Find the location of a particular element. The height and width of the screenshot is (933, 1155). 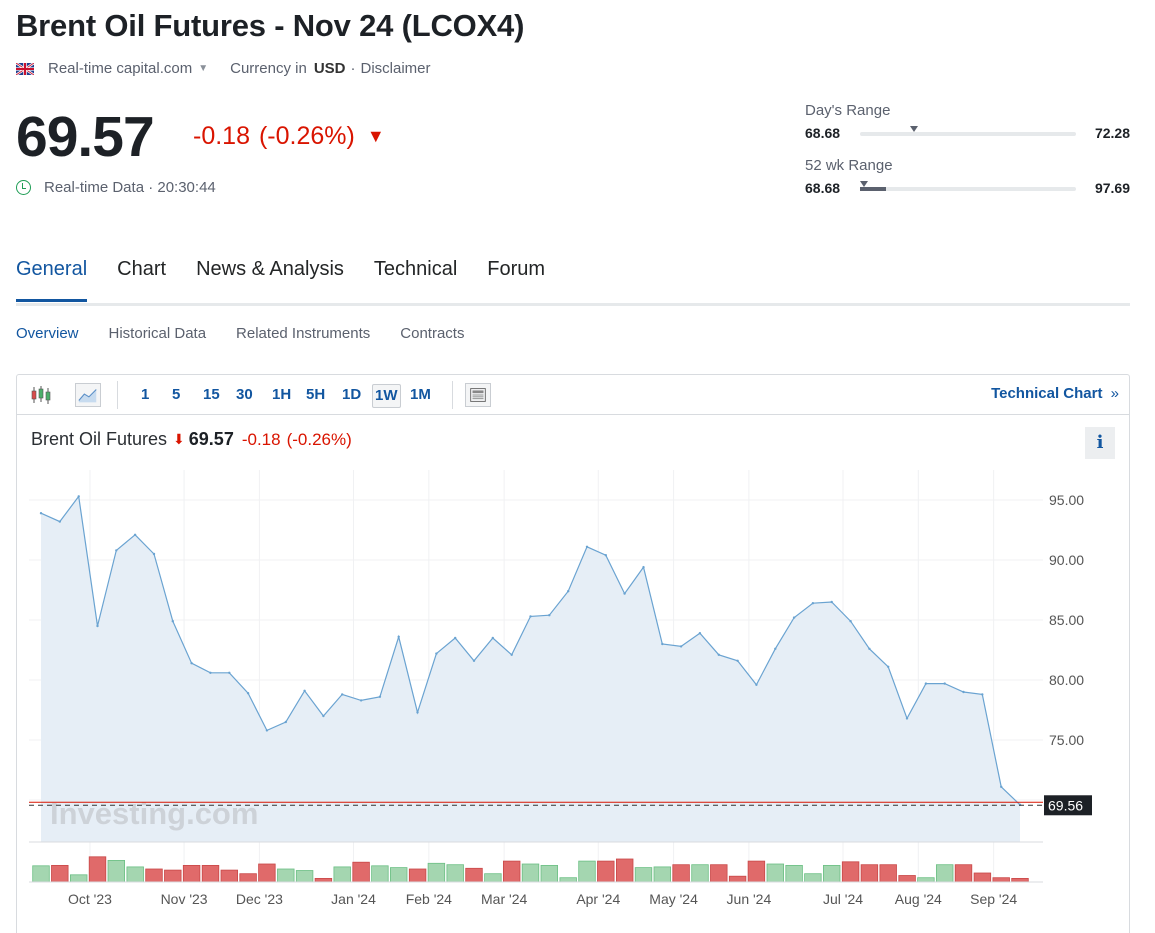

uk-flag-icon is located at coordinates (25, 68).